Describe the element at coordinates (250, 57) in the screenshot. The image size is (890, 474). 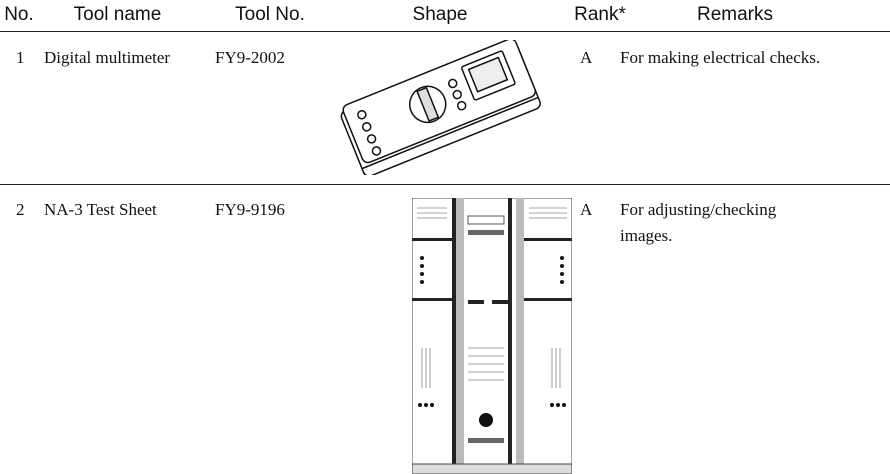
I see `row-tool-no: FY9-2002` at that location.